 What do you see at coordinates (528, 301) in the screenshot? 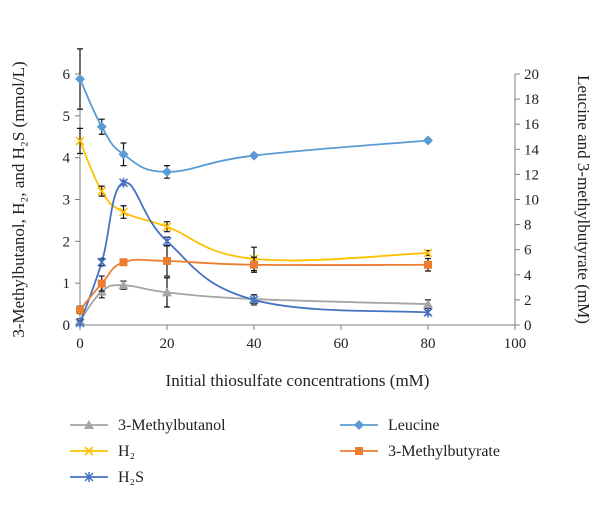
I see `right-y-tick-label: 2` at bounding box center [528, 301].